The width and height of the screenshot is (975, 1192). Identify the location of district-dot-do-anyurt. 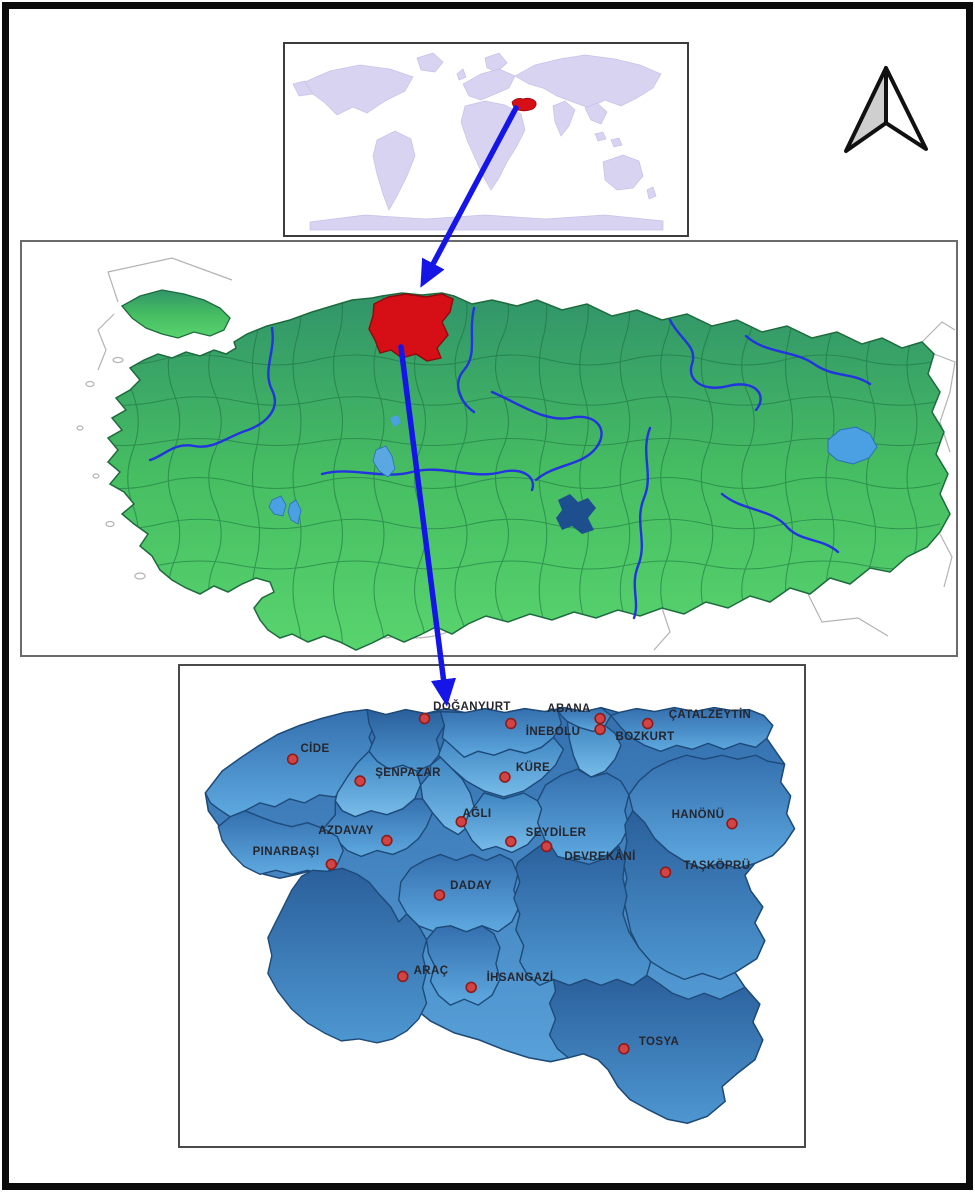
(424, 718).